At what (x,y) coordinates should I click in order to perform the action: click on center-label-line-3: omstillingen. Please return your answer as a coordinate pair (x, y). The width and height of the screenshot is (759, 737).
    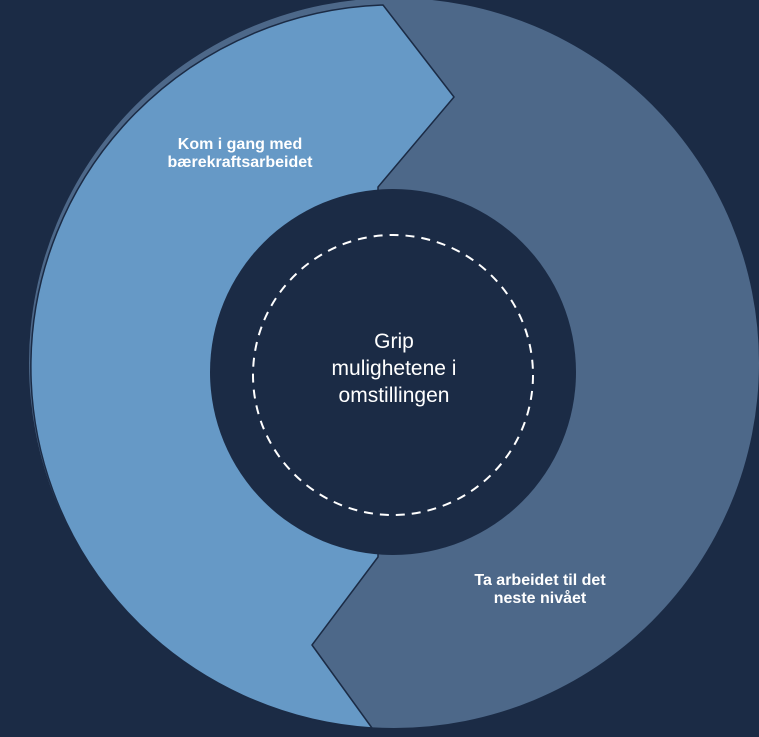
    Looking at the image, I should click on (394, 395).